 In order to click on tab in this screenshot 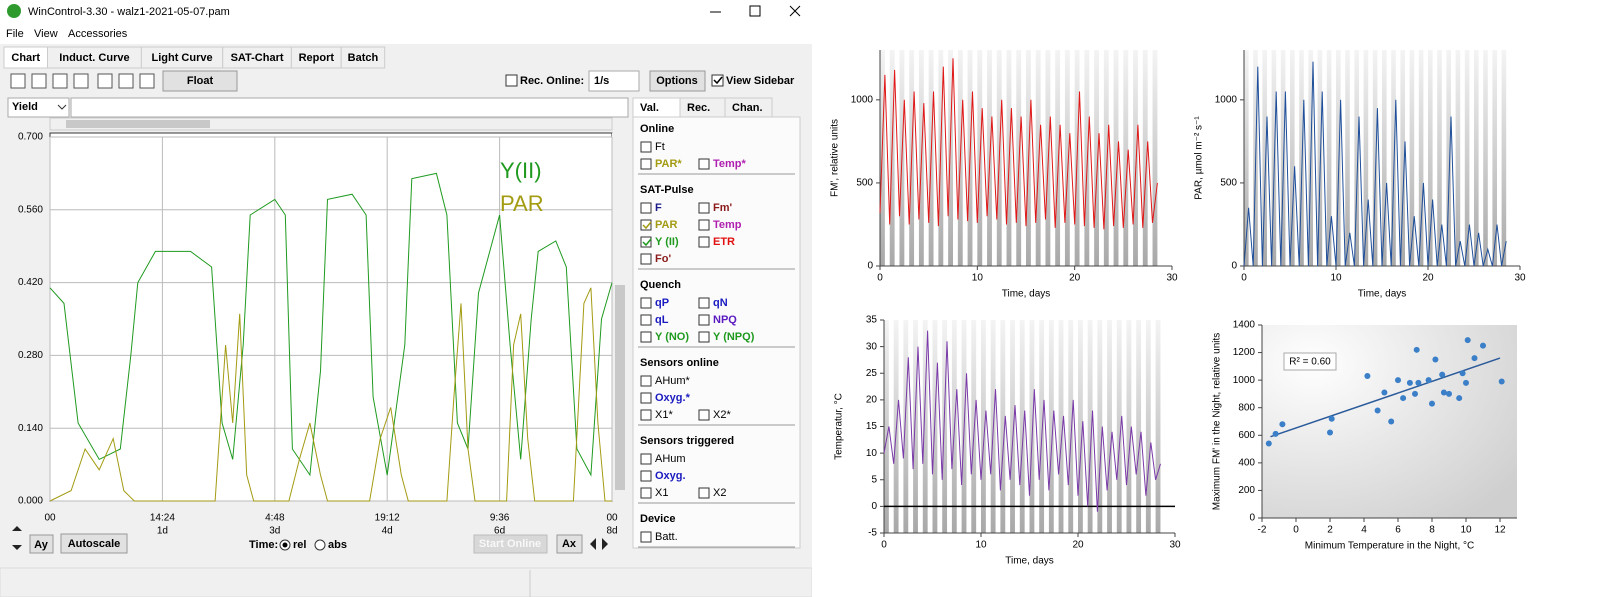, I will do `click(363, 57)`.